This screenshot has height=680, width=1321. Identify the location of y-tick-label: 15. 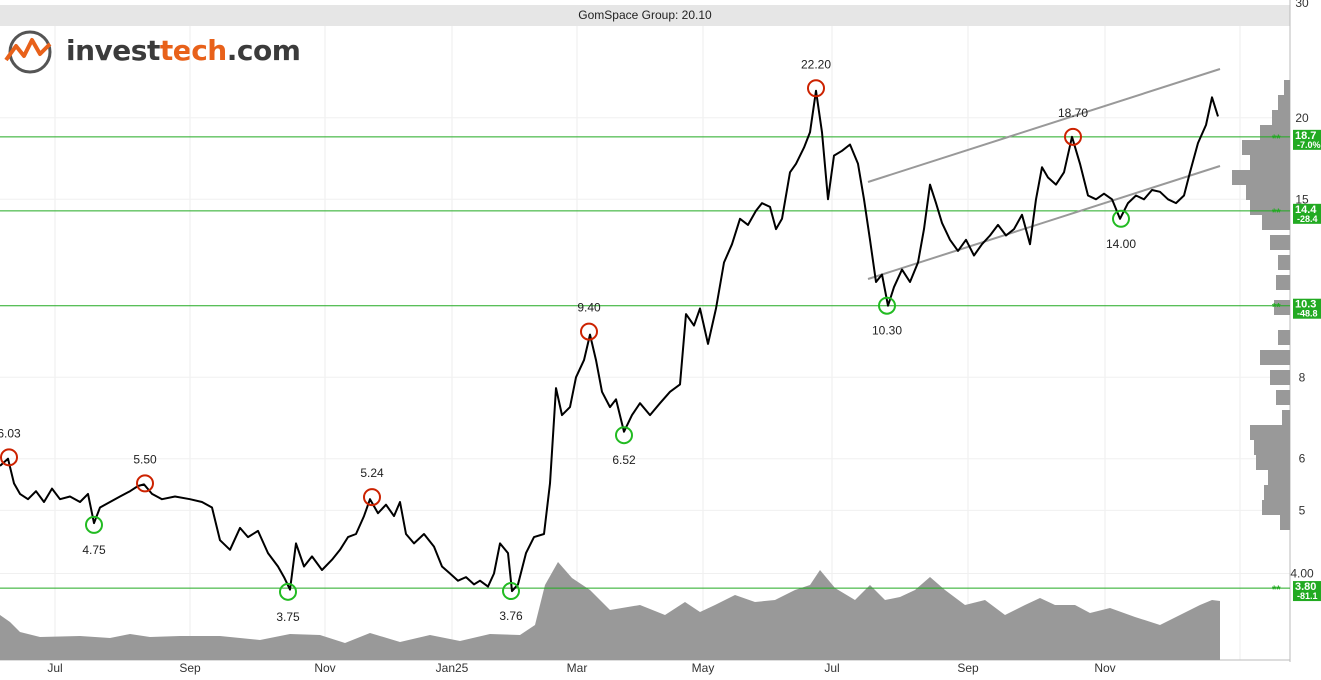
(1302, 199).